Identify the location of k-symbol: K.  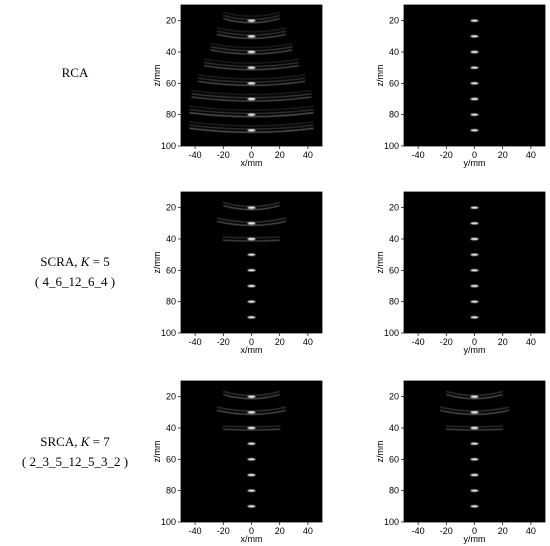
(85, 441).